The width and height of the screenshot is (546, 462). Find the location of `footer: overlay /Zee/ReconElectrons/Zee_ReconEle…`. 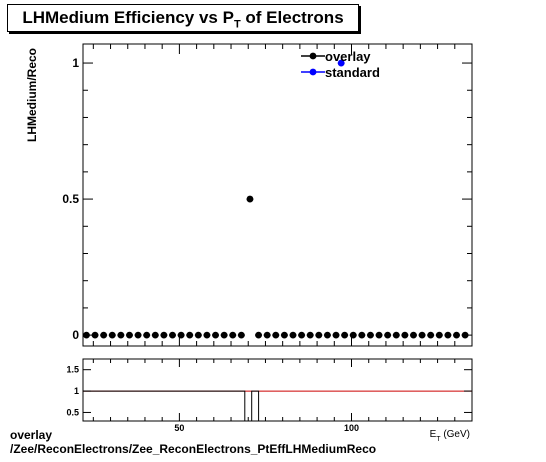

footer: overlay /Zee/ReconElectrons/Zee_ReconEle… is located at coordinates (193, 442).